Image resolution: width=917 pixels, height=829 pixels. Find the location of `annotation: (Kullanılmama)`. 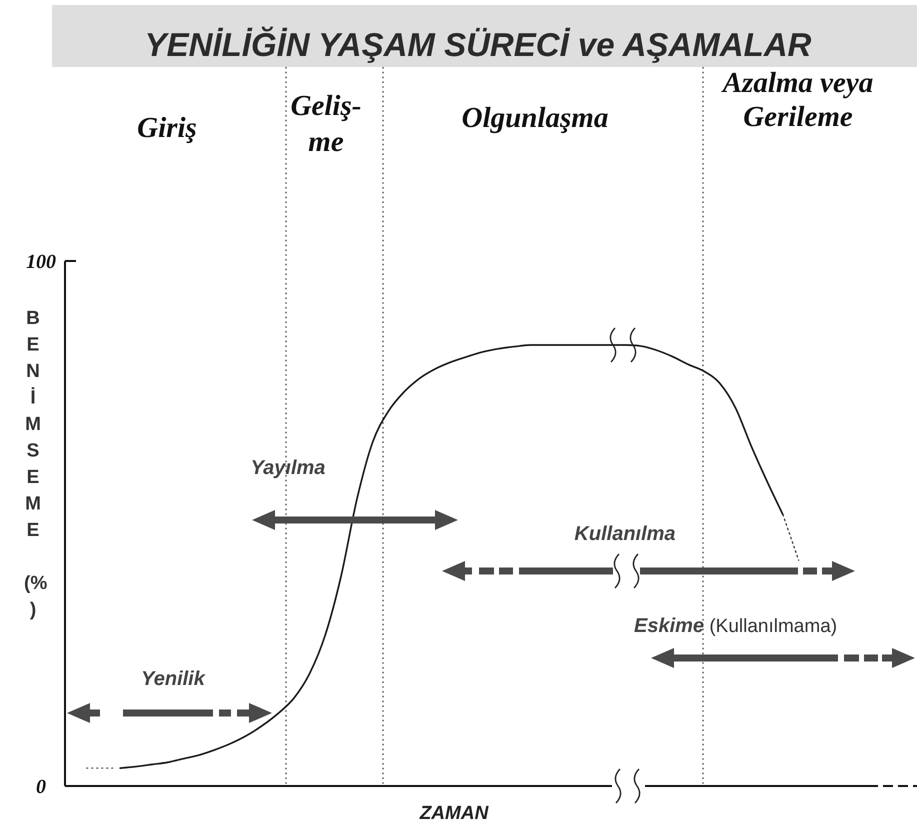

annotation: (Kullanılmama) is located at coordinates (771, 626).